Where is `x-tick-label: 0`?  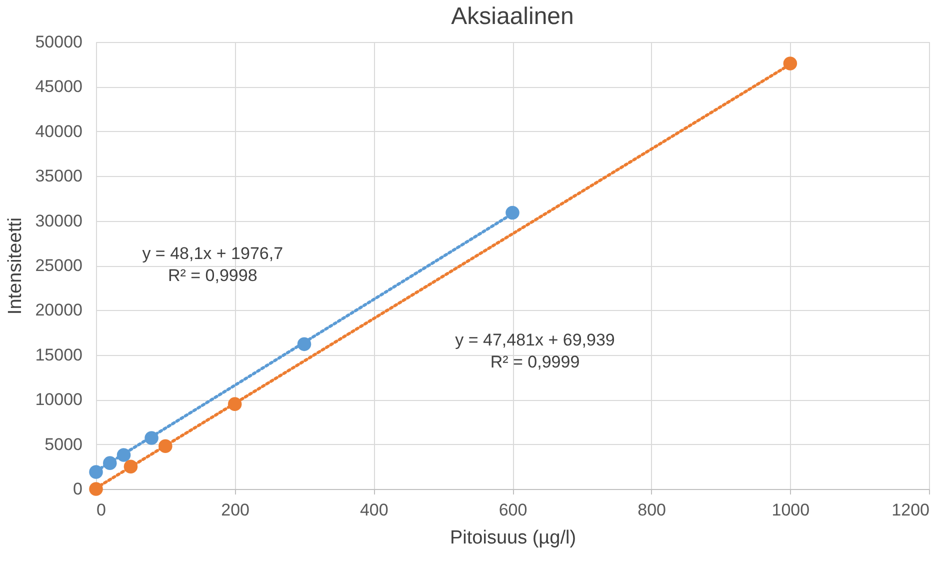 x-tick-label: 0 is located at coordinates (101, 510).